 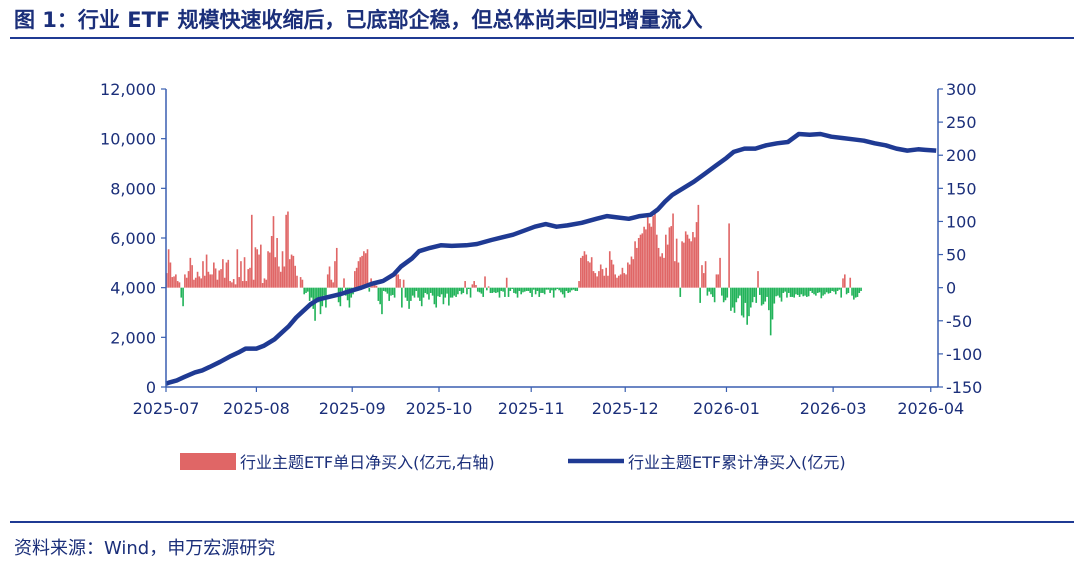 What do you see at coordinates (531, 408) in the screenshot?
I see `x-tick-label: 2025-11` at bounding box center [531, 408].